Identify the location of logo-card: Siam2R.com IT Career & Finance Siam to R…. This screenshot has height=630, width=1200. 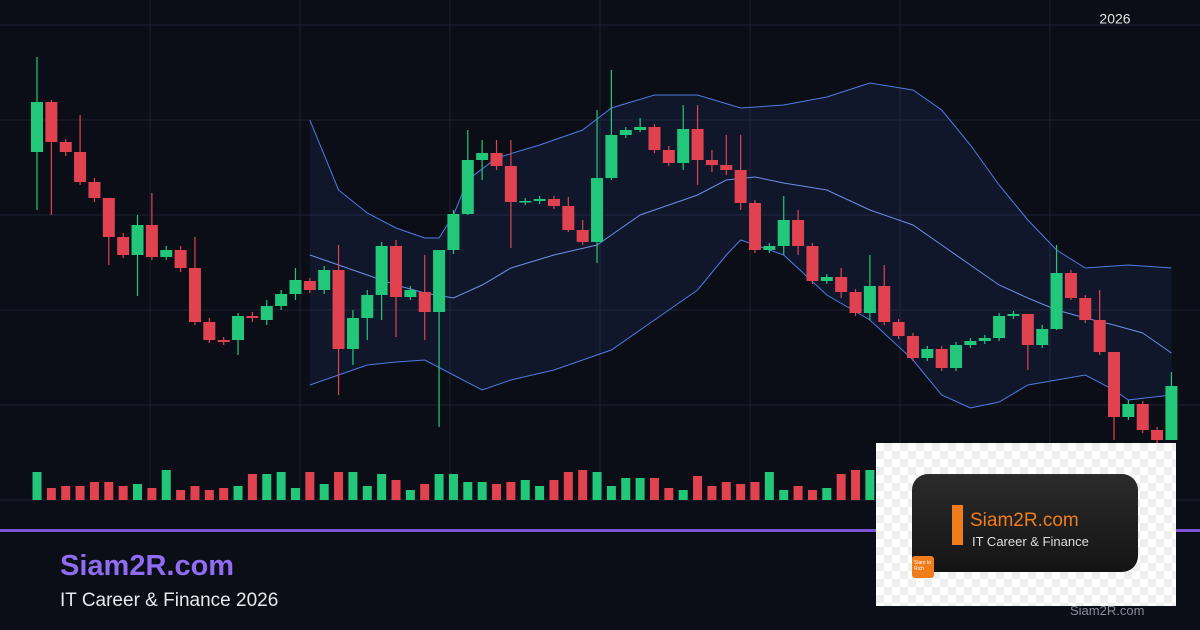
(1025, 526).